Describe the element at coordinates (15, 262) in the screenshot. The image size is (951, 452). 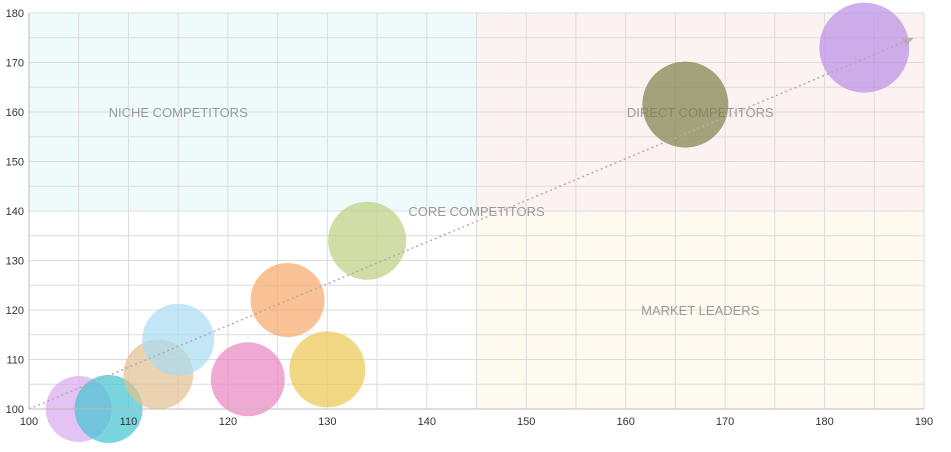
I see `y-tick-label: 130` at that location.